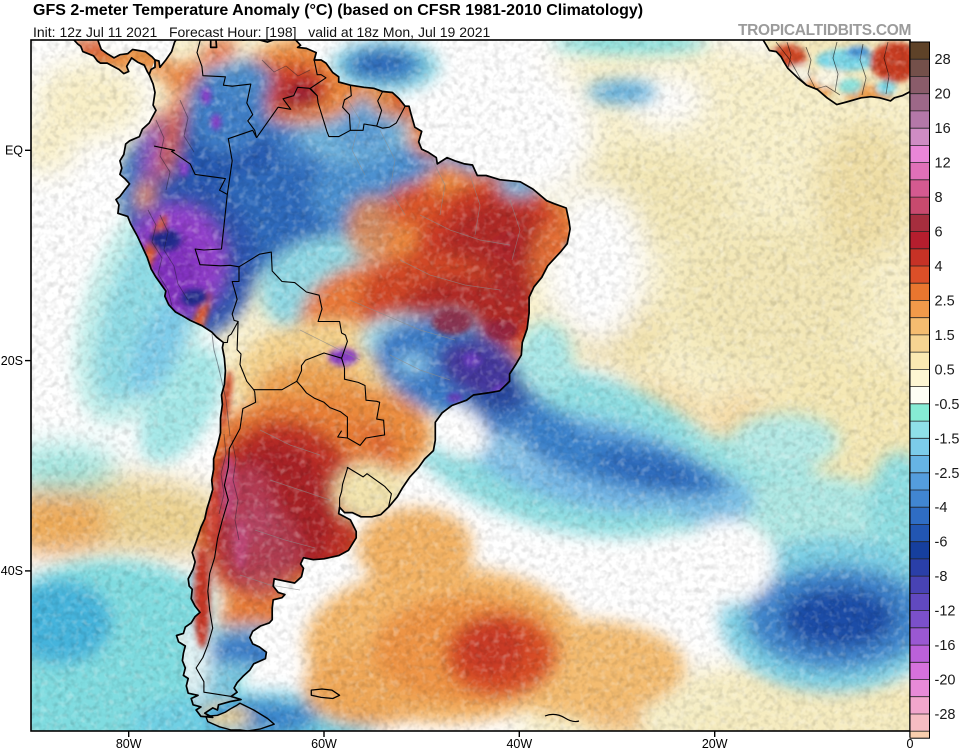  What do you see at coordinates (129, 743) in the screenshot?
I see `svg-text: 80W` at bounding box center [129, 743].